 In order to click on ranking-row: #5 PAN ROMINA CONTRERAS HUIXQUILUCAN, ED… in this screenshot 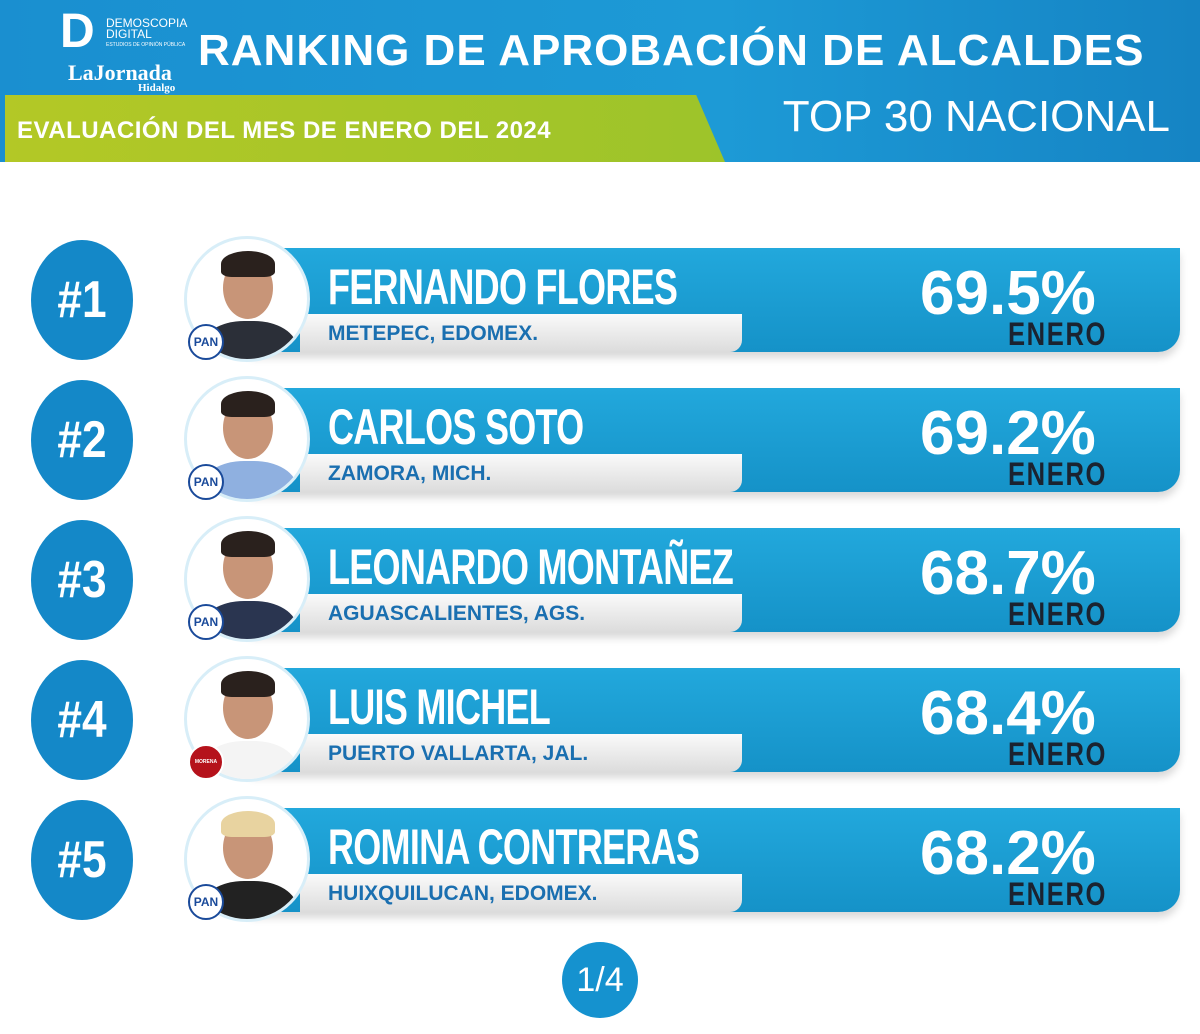, I will do `click(600, 863)`.